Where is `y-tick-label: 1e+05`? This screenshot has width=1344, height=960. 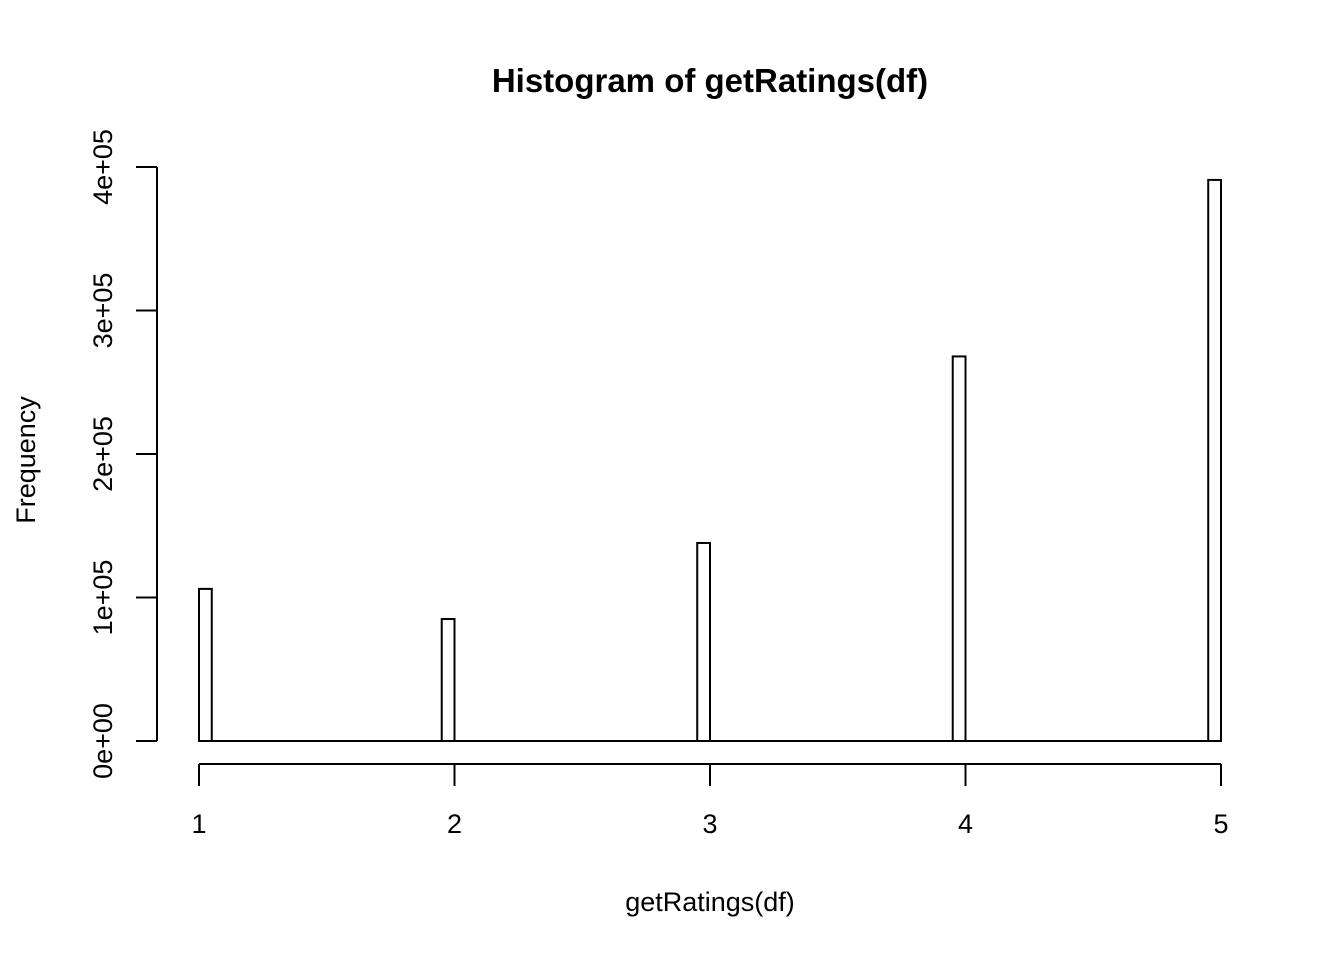 y-tick-label: 1e+05 is located at coordinates (103, 598).